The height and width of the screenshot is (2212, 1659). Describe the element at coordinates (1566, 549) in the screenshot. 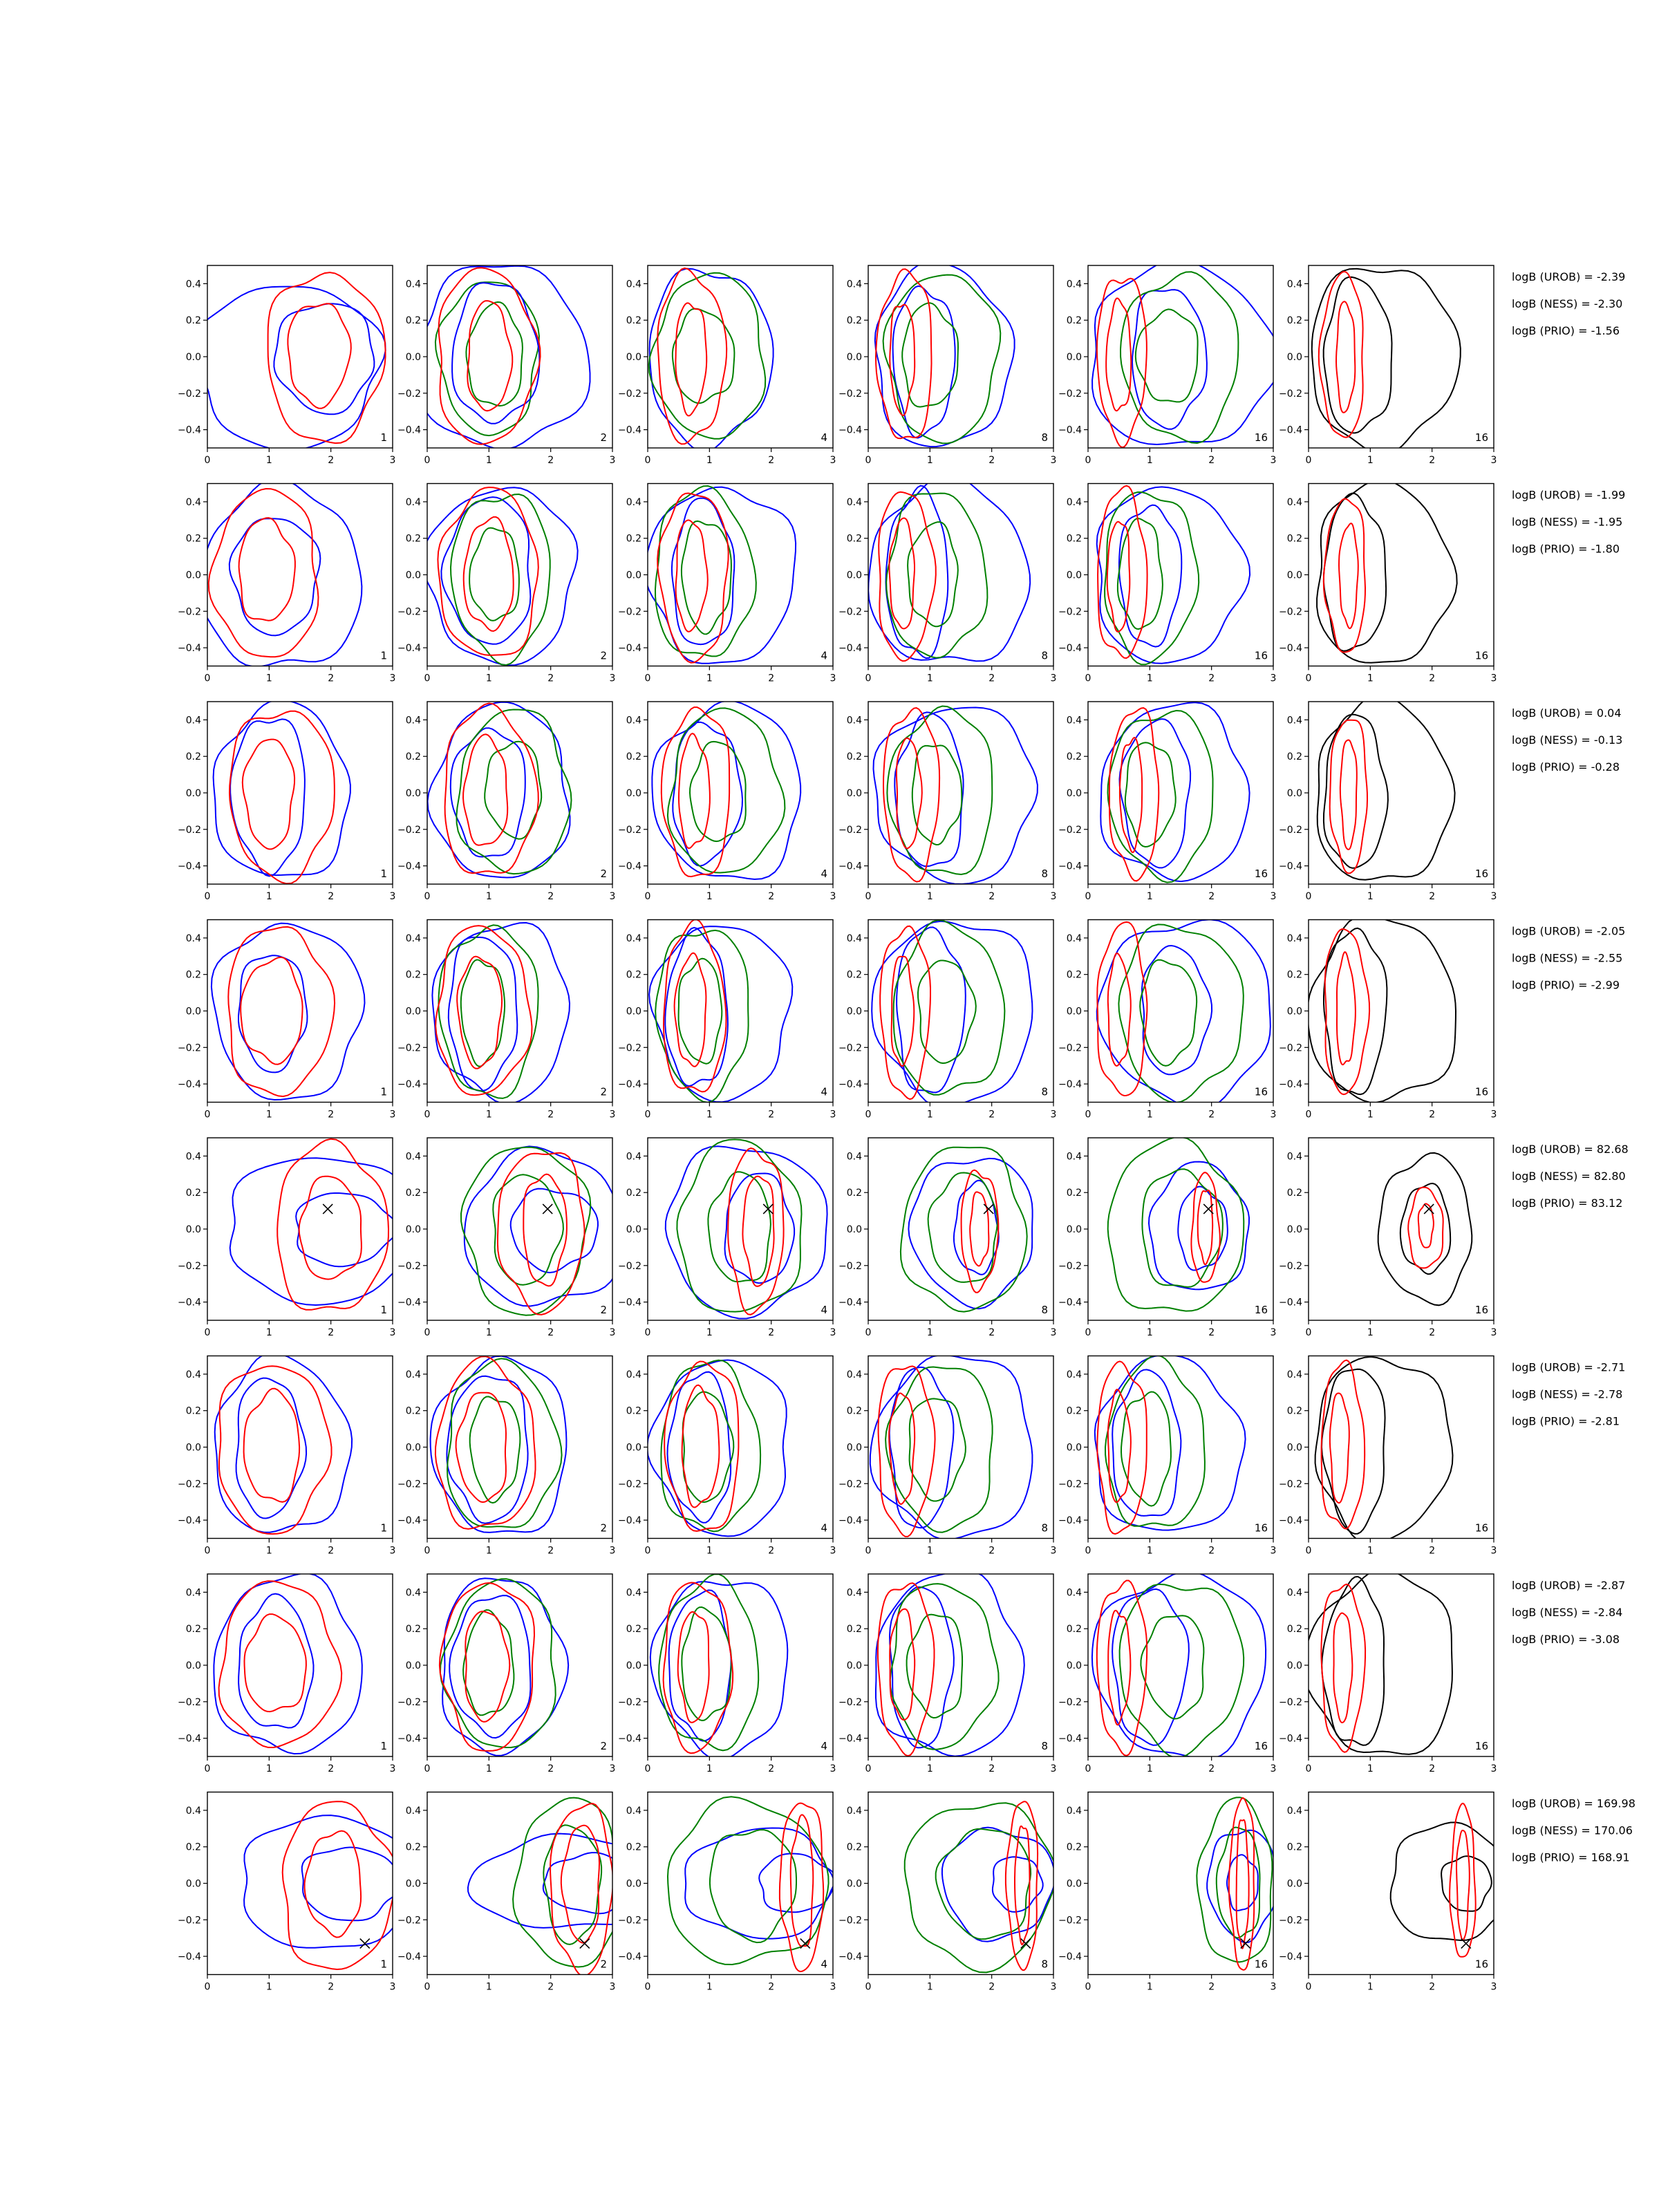

I see `logb-annotation: logB (PRIO) = -1.80` at that location.